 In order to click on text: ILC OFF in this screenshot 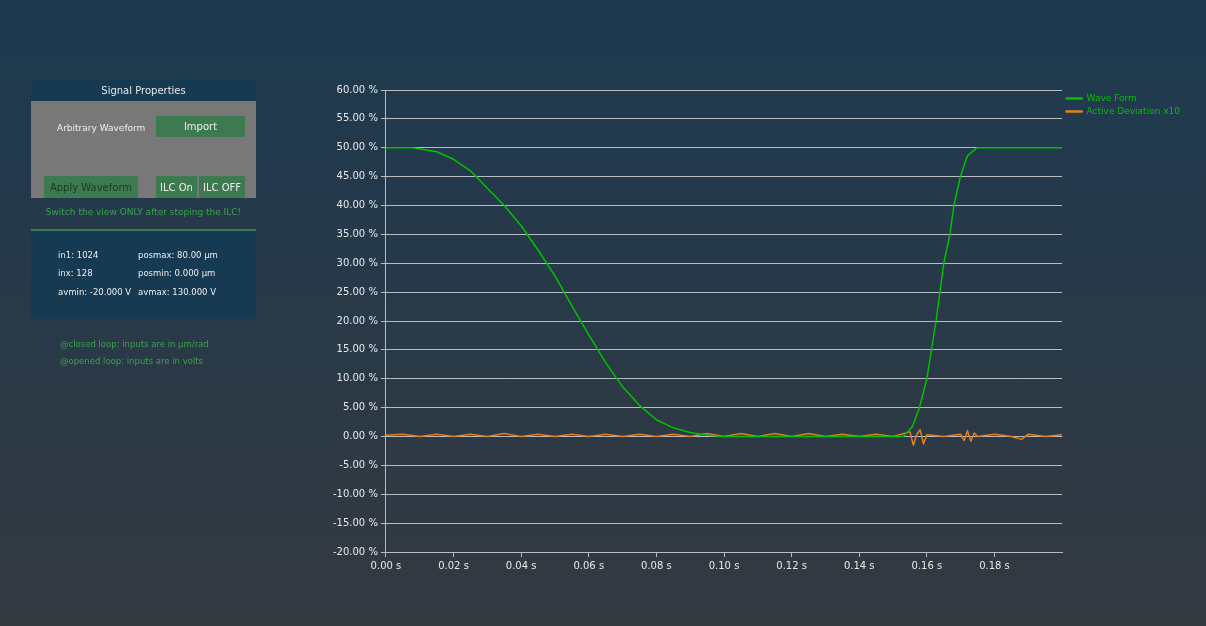, I will do `click(222, 187)`.